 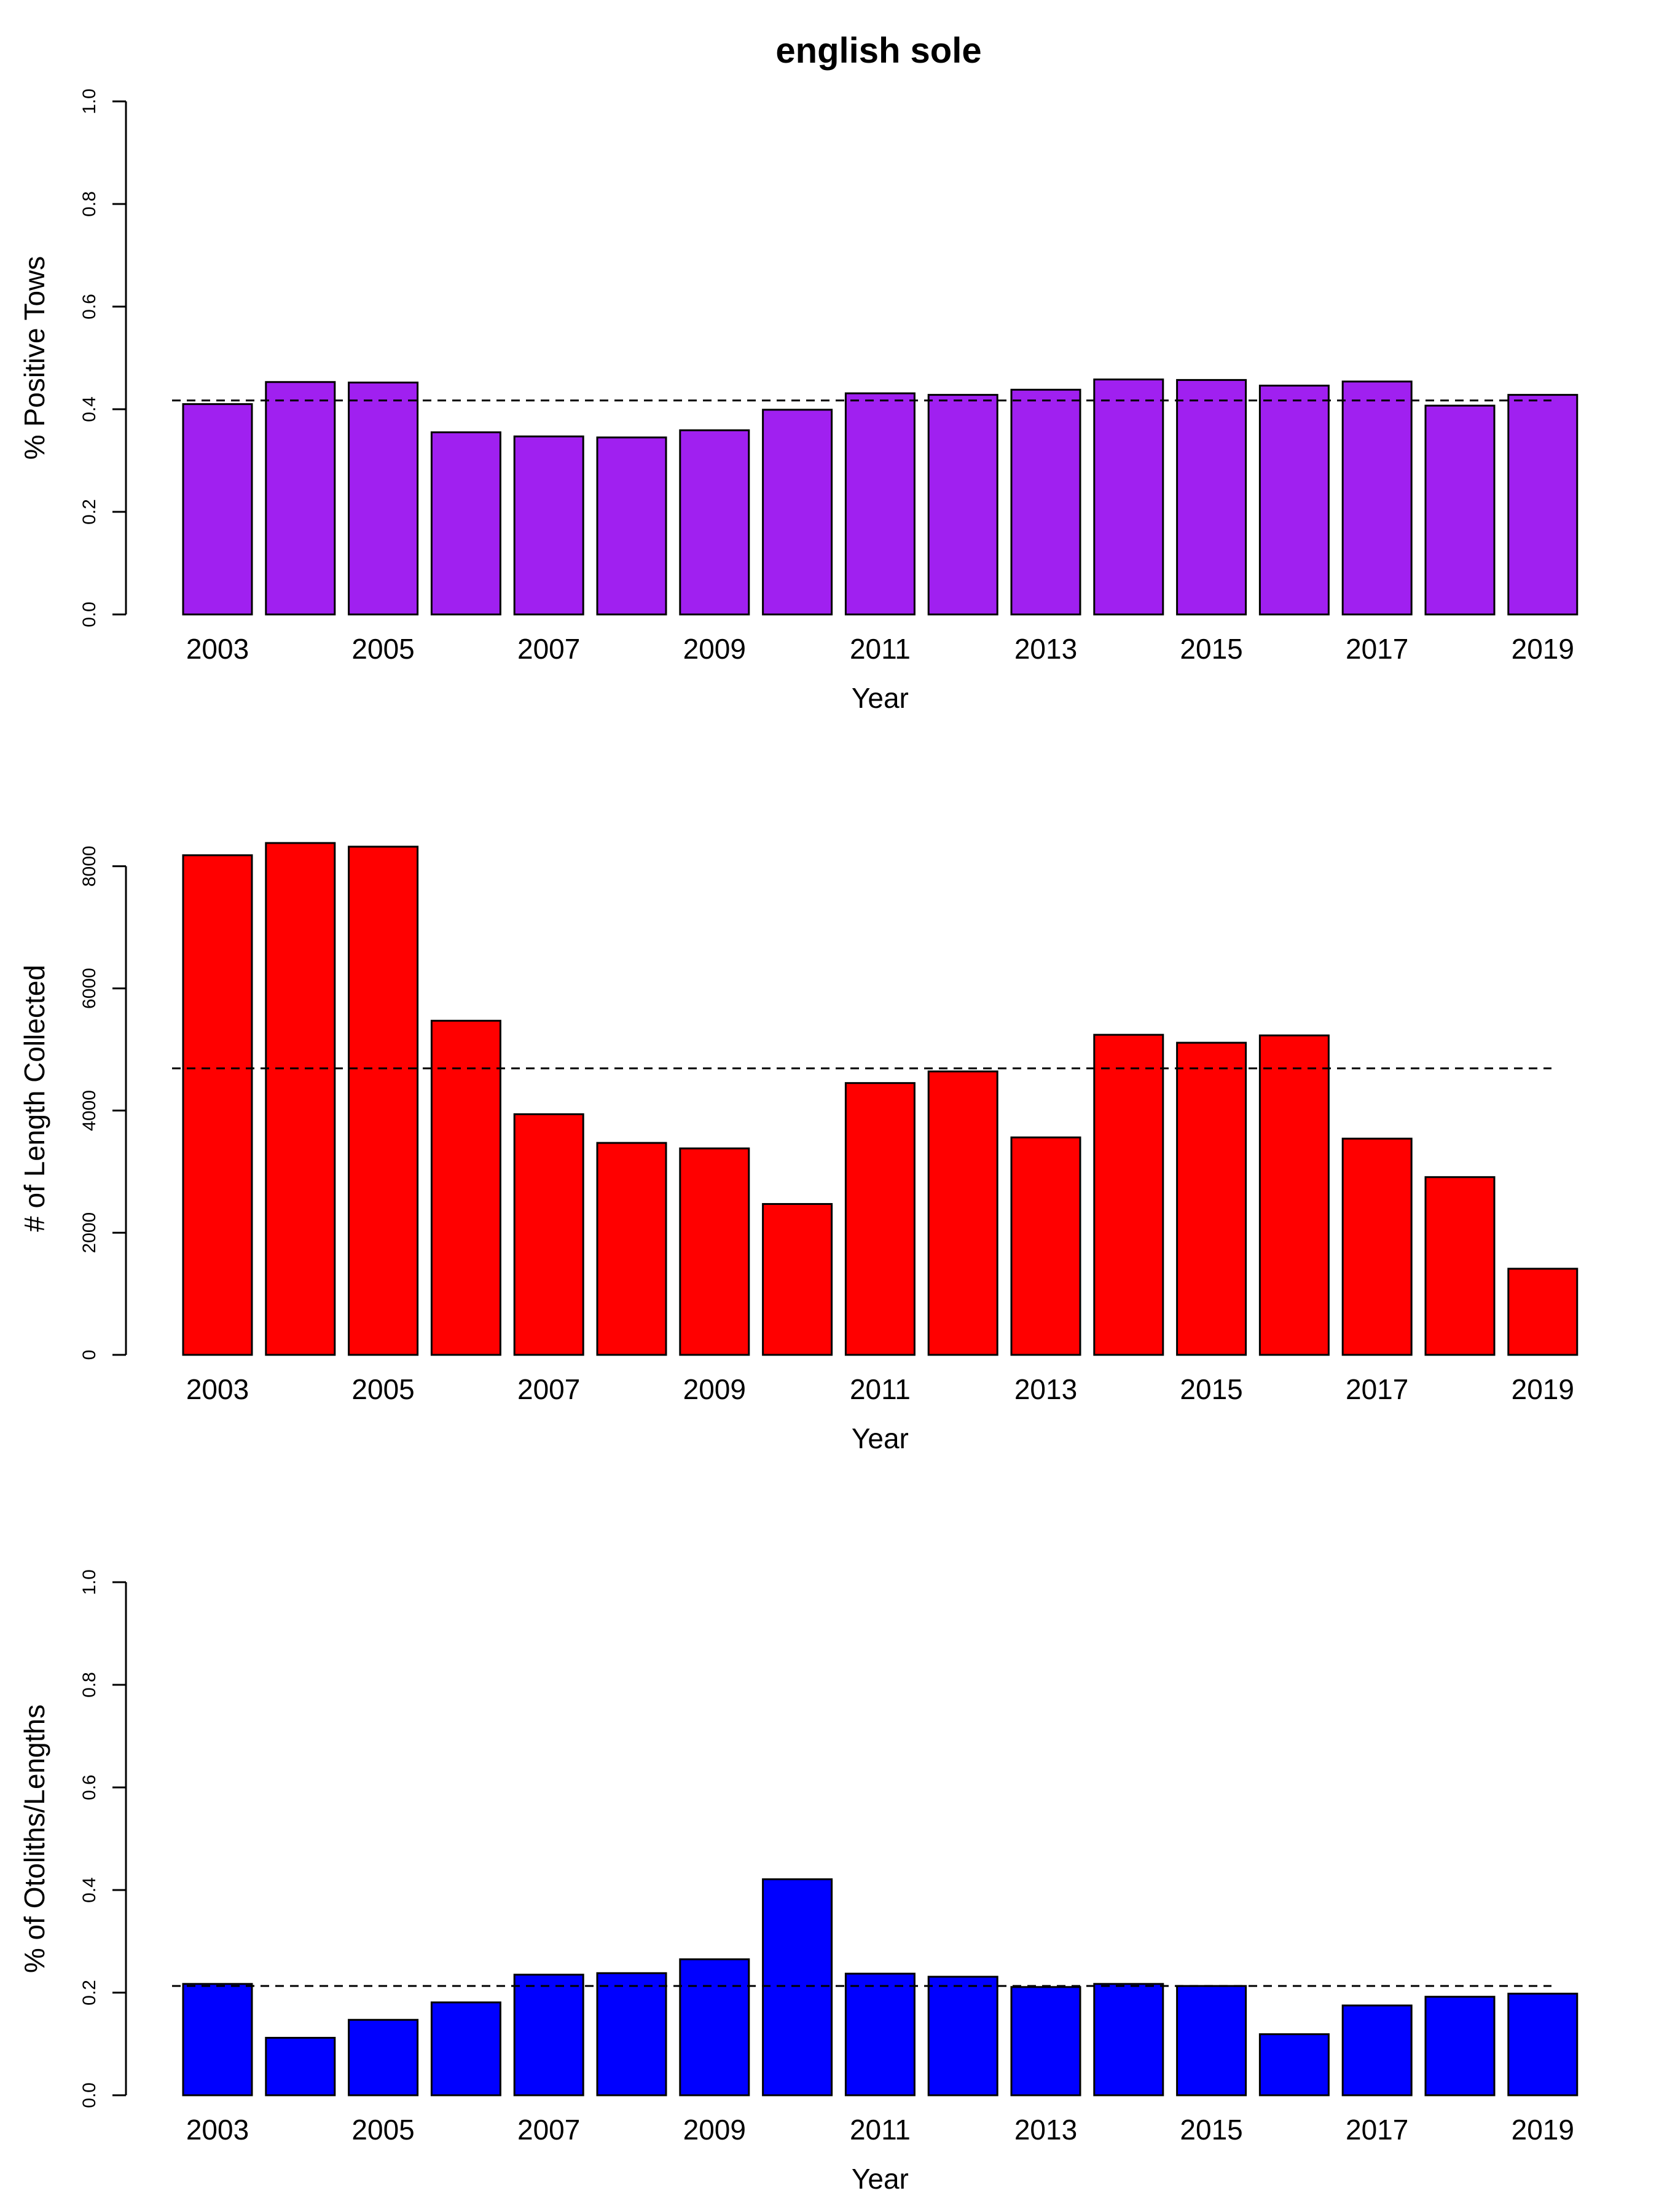 I want to click on y-tick-label: 8000, so click(x=89, y=866).